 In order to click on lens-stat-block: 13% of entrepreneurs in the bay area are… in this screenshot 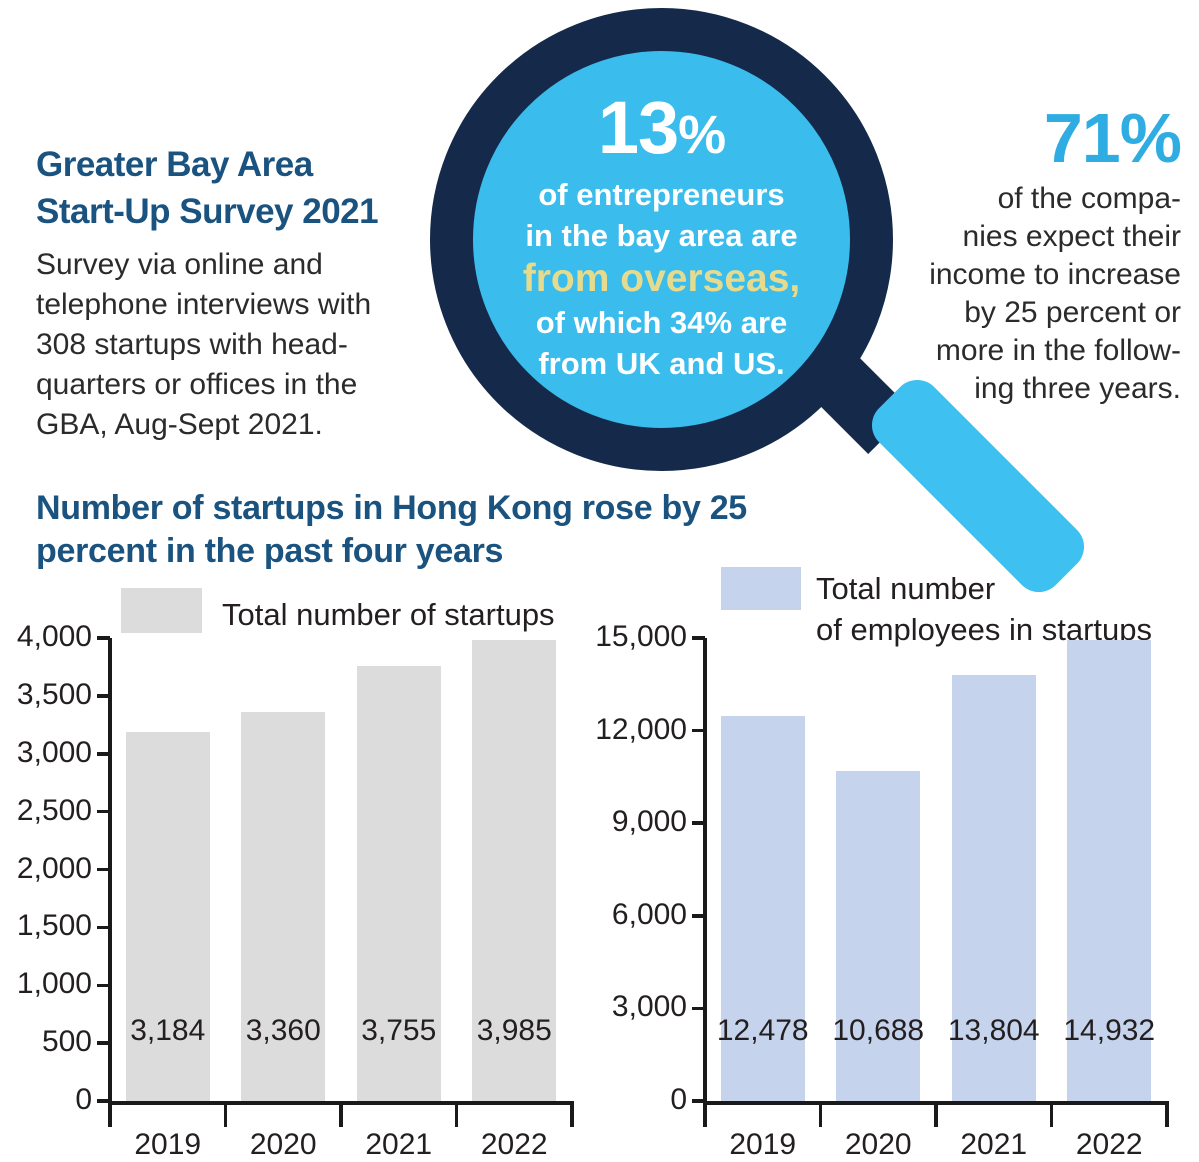, I will do `click(661, 236)`.